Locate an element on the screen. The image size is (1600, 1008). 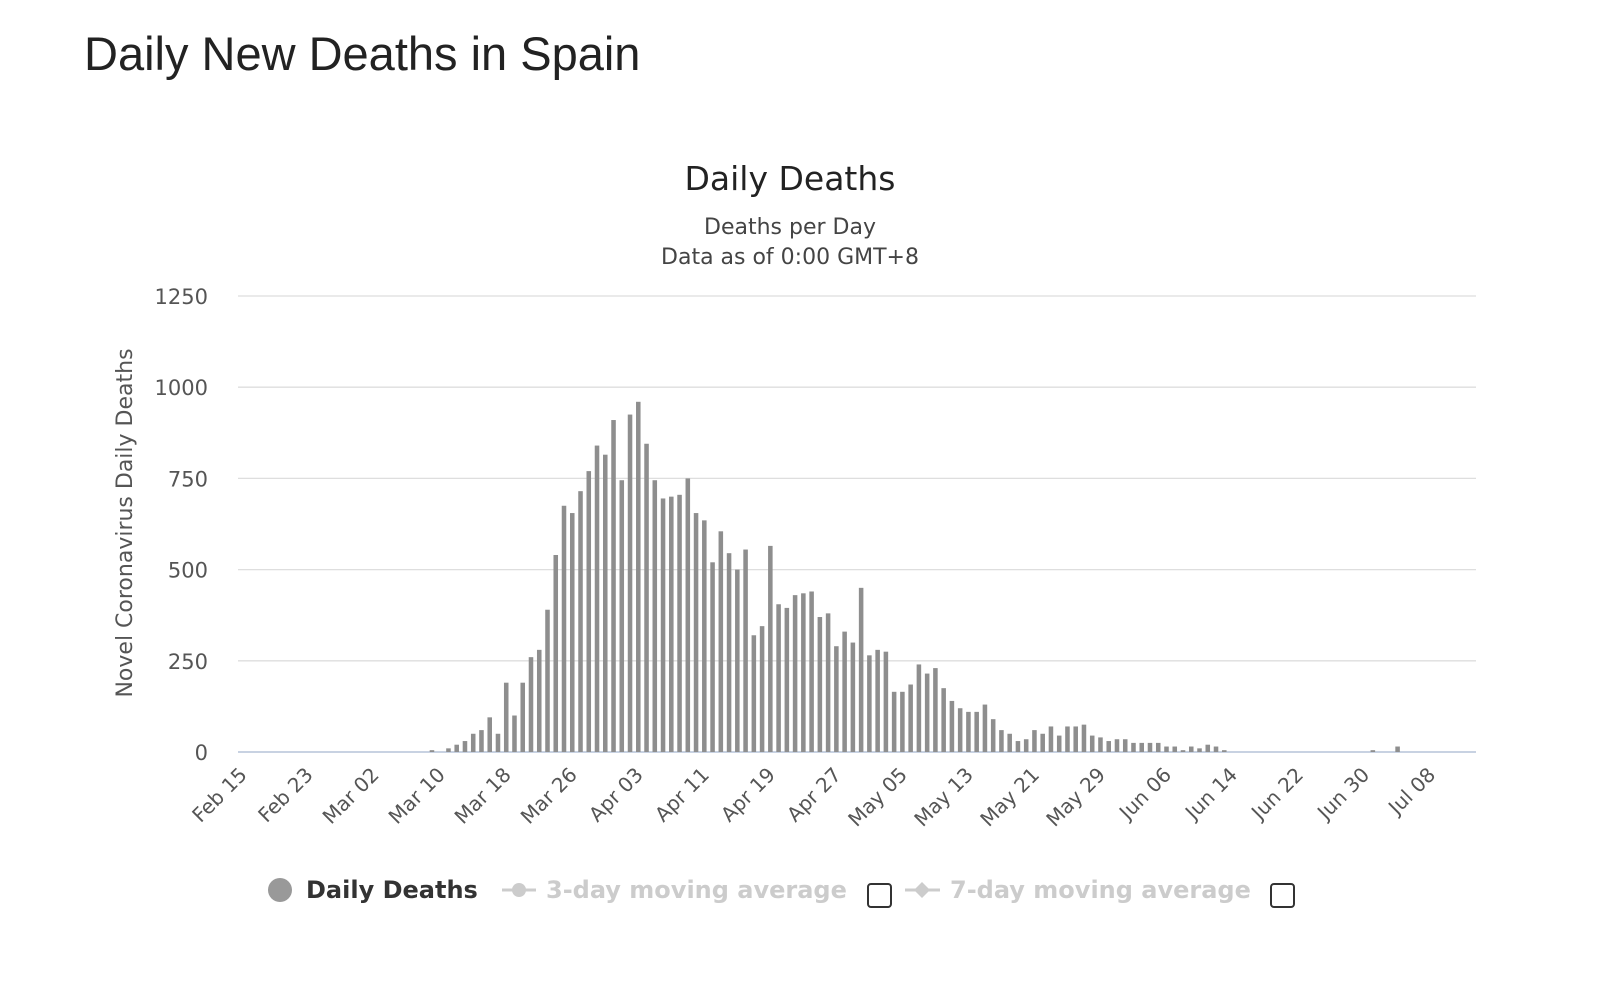
legend-item-3-day-average: 3-day moving average is located at coordinates (674, 890).